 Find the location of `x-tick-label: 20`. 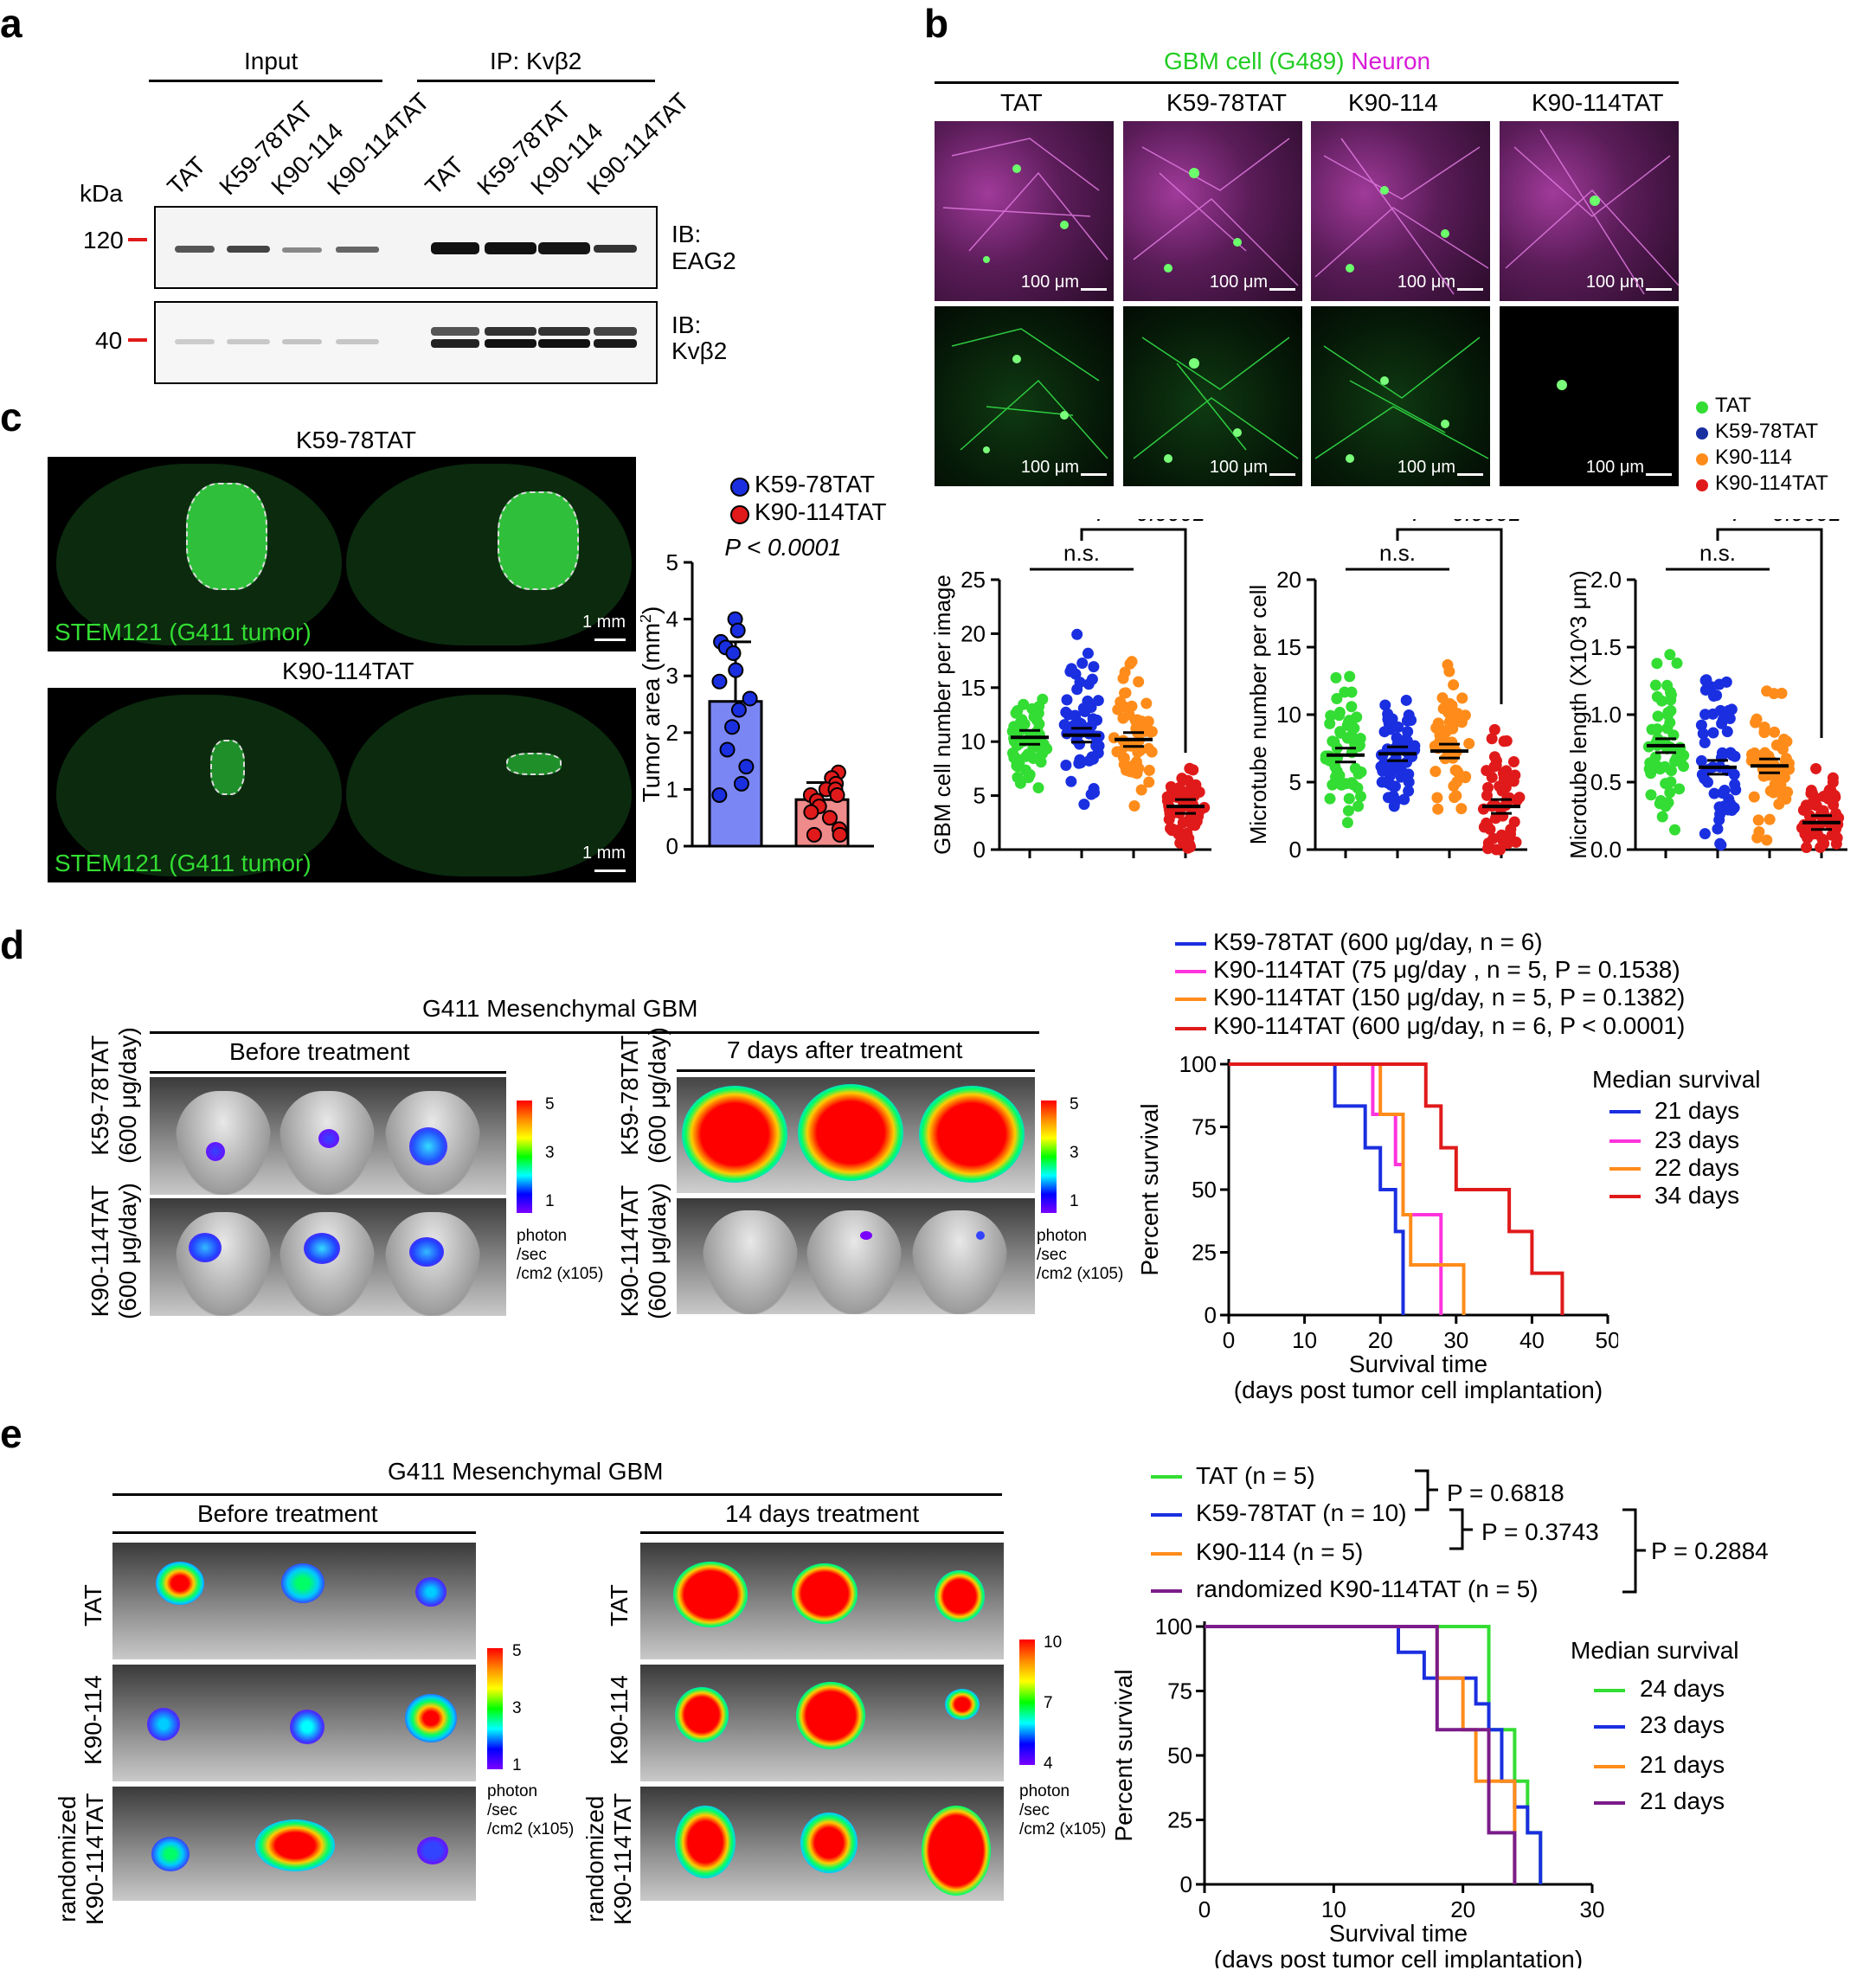

x-tick-label: 20 is located at coordinates (1381, 1340).